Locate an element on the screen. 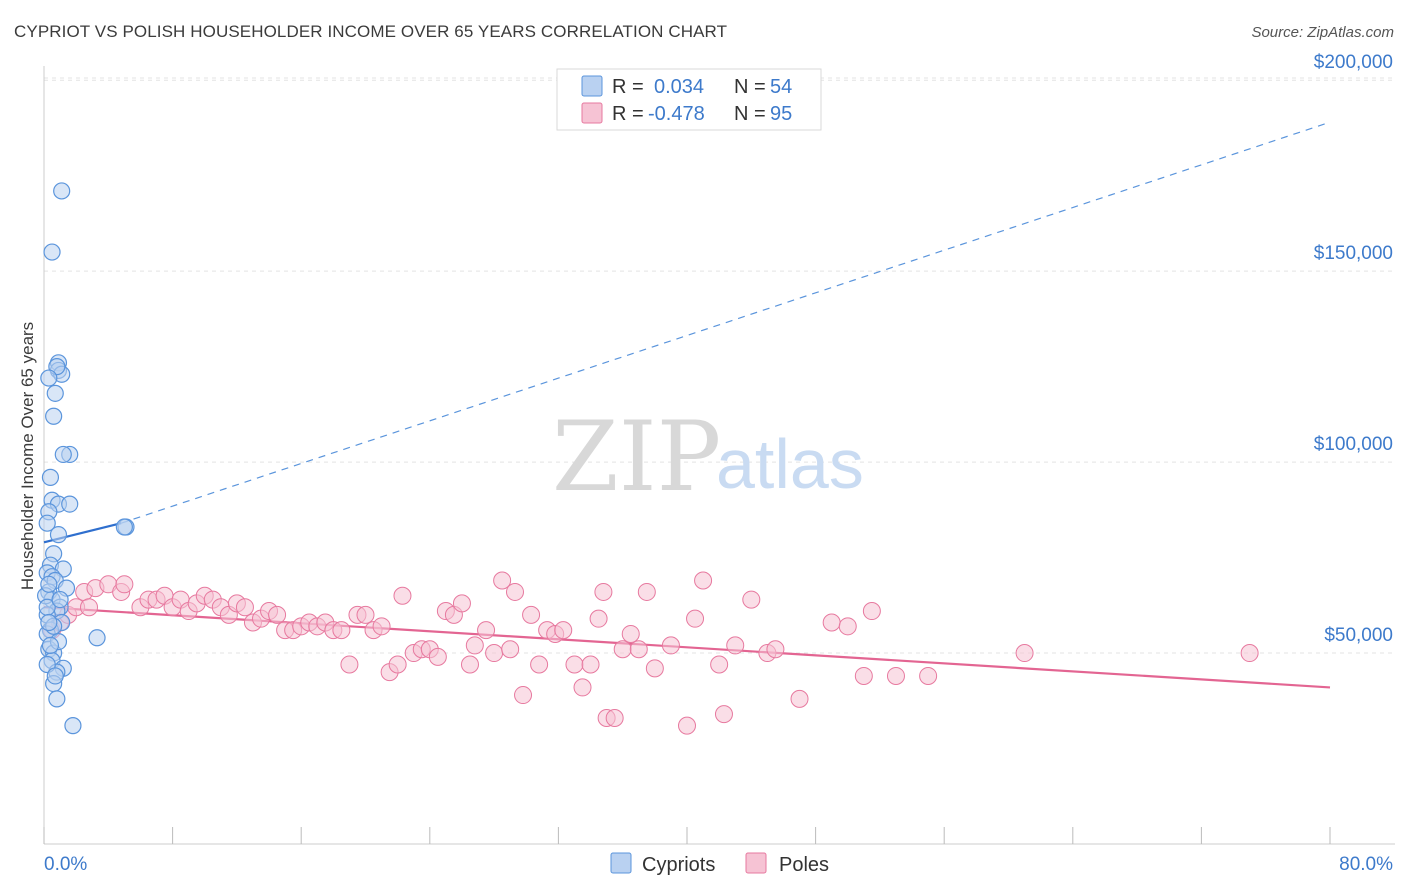  legend-n-label-cypriots: N = is located at coordinates (750, 87).